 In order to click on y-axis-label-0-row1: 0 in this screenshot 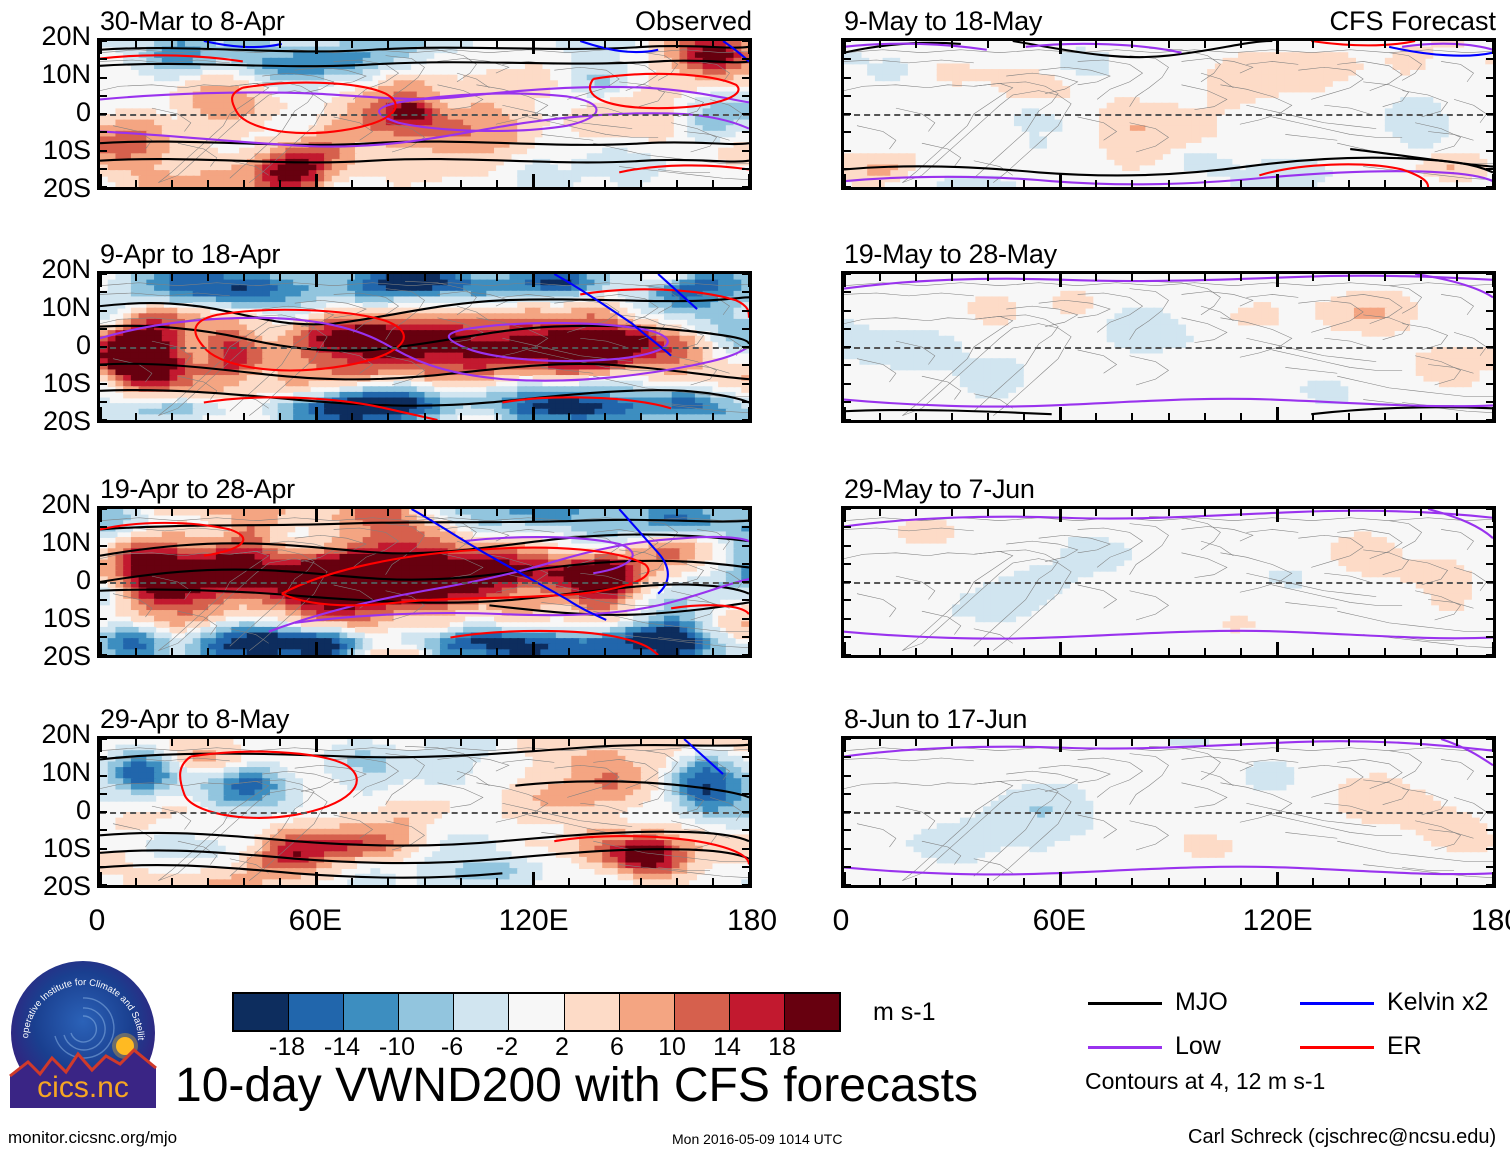, I will do `click(83, 112)`.